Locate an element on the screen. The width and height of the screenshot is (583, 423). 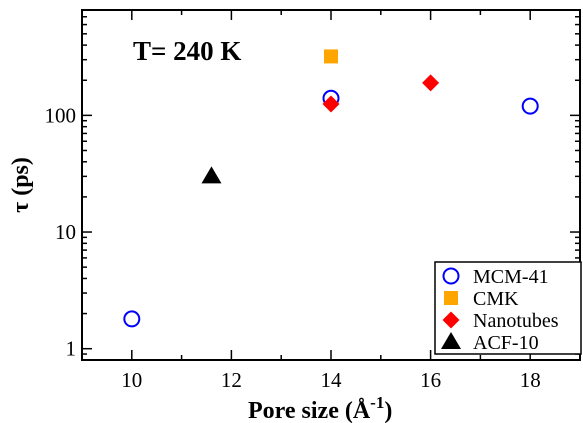
y-tick-label: 1 is located at coordinates (71, 349).